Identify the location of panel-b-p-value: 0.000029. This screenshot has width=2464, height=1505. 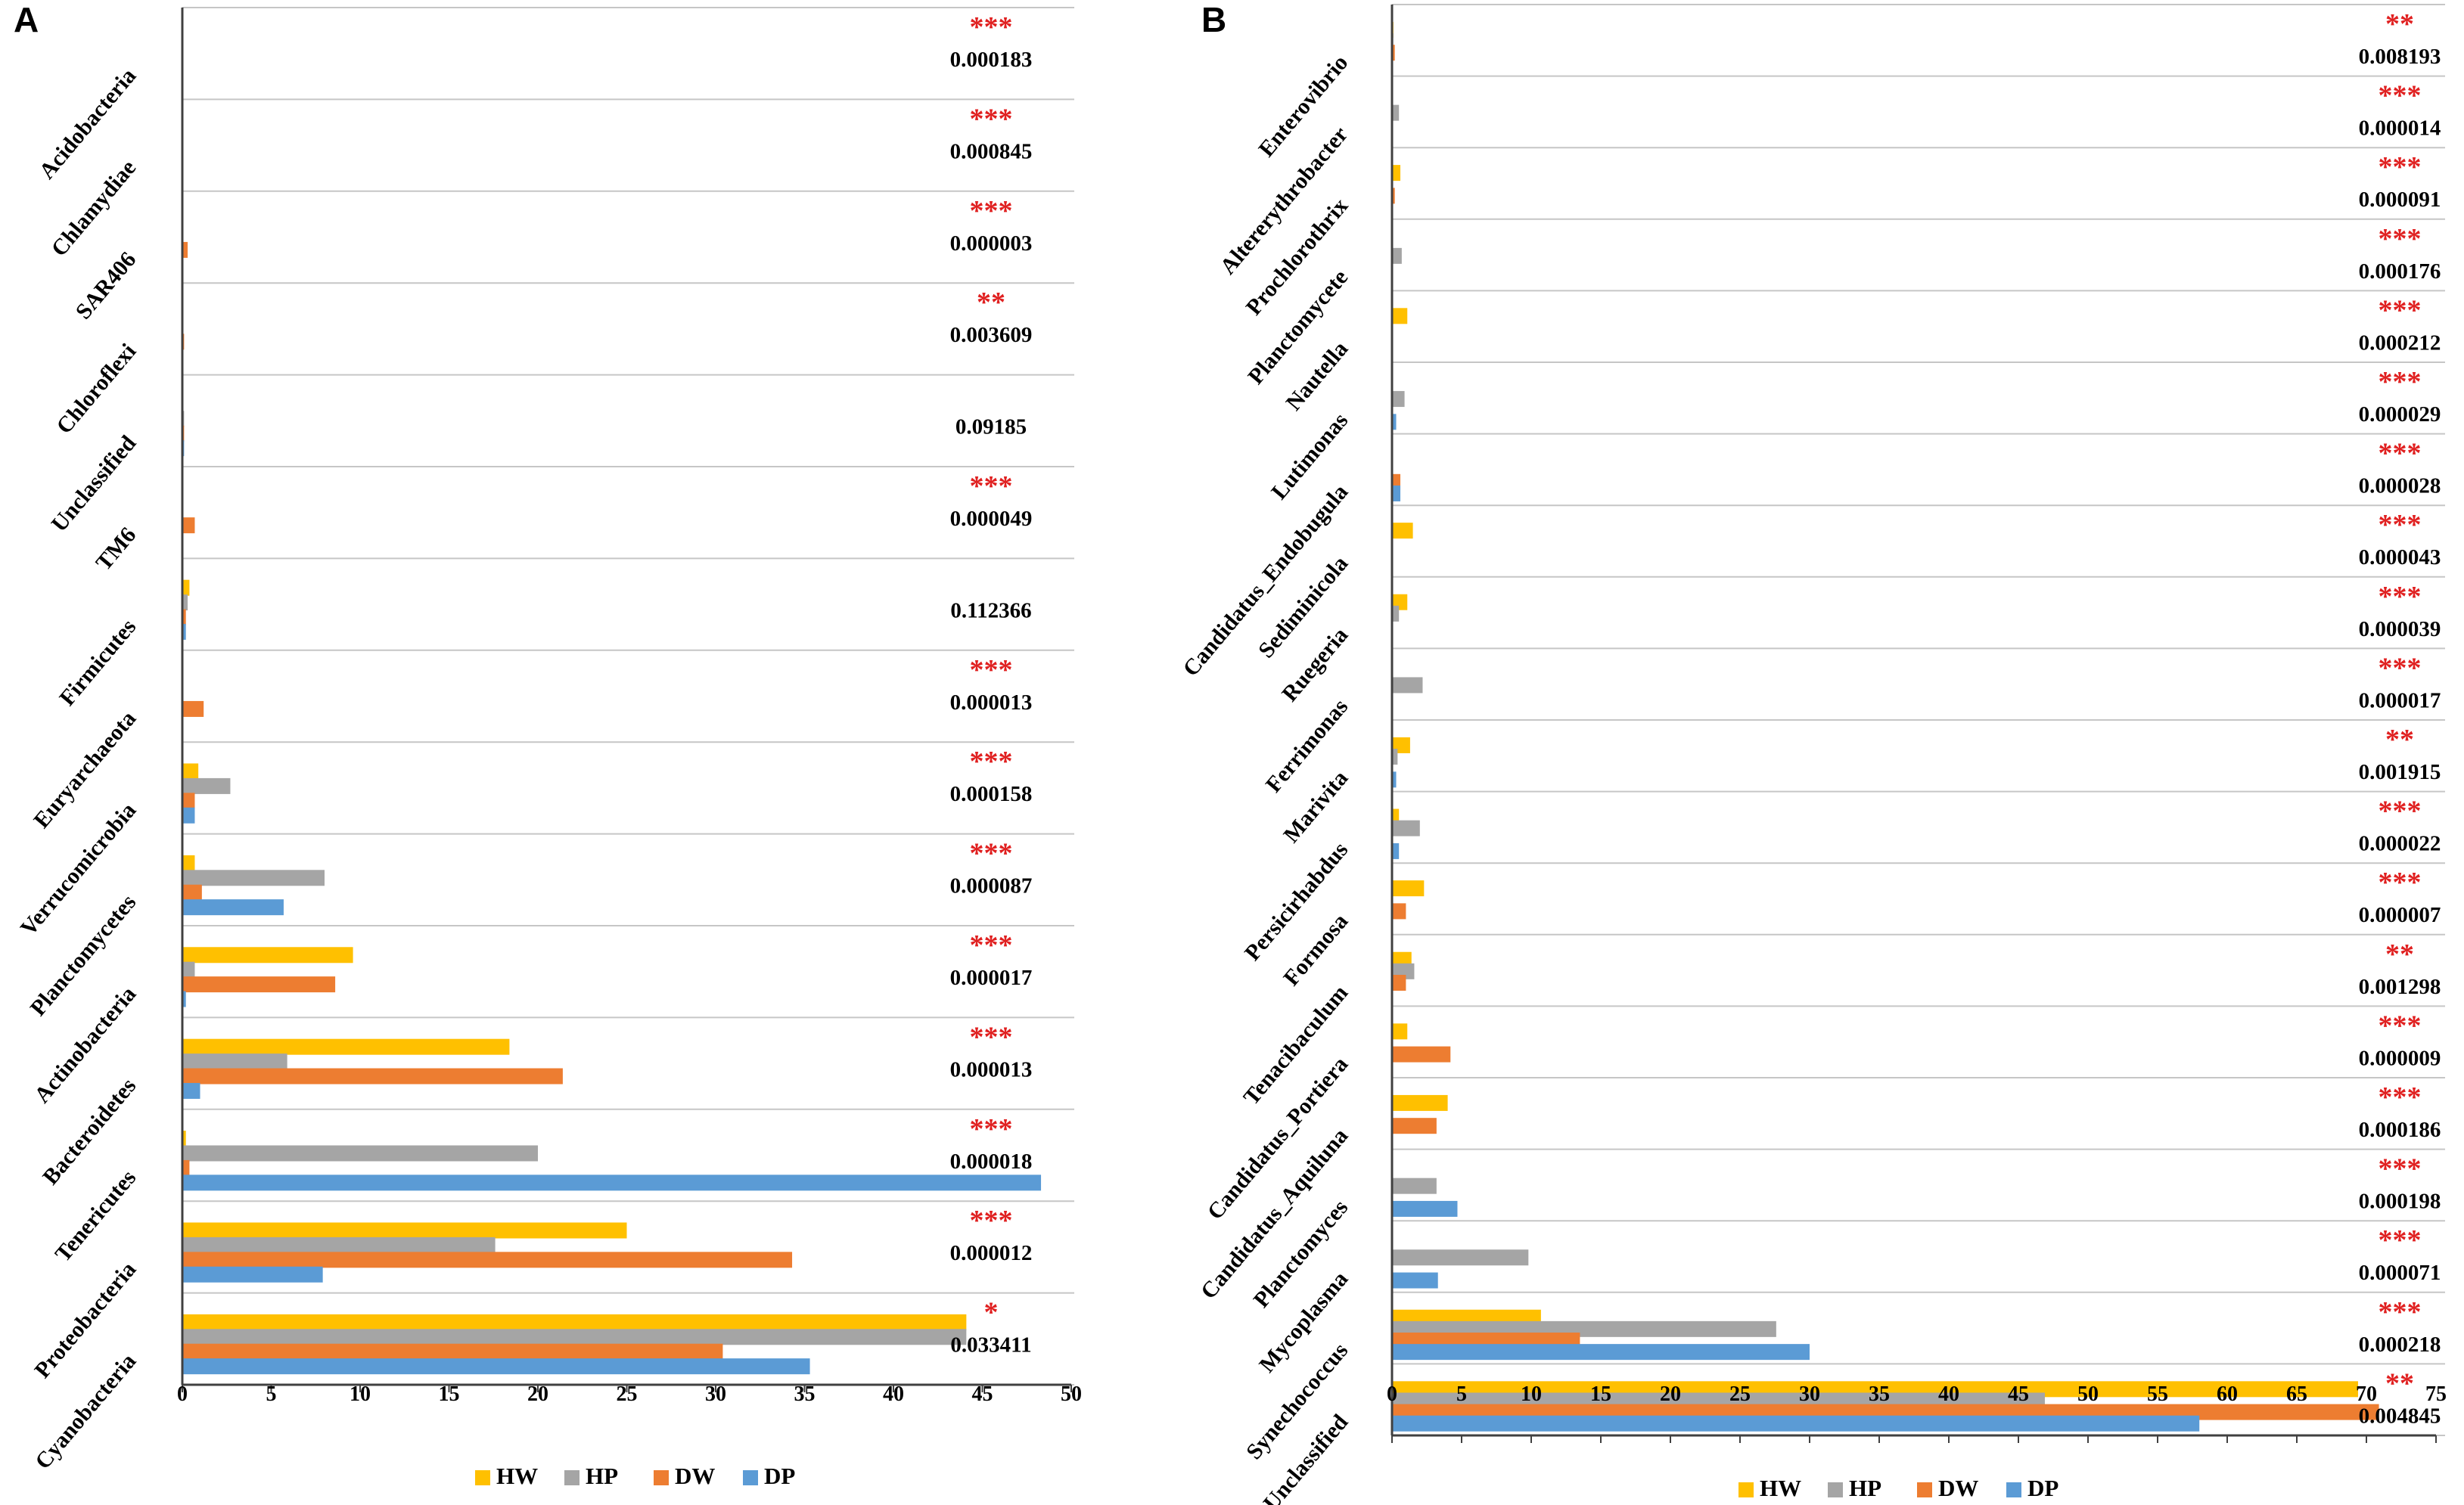
(2400, 414).